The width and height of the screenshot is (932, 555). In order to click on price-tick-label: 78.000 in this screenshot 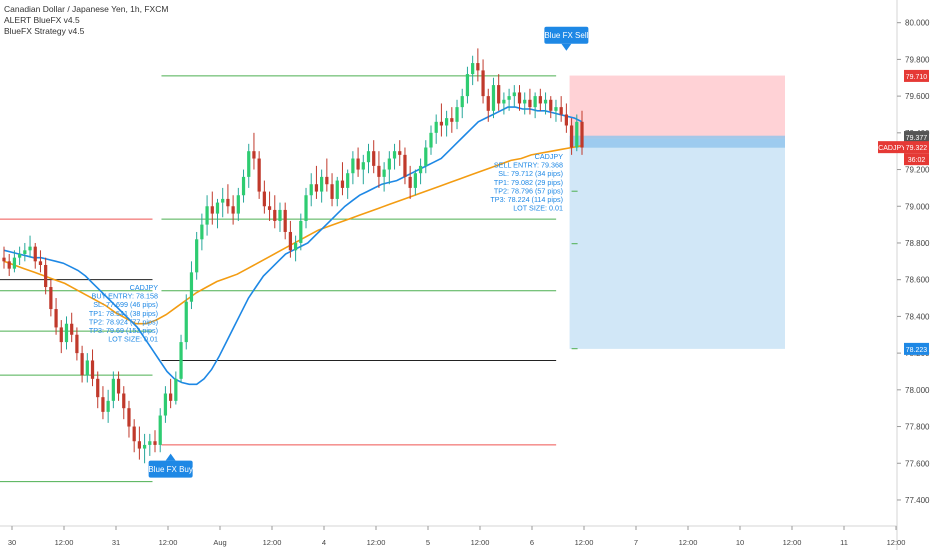, I will do `click(917, 390)`.